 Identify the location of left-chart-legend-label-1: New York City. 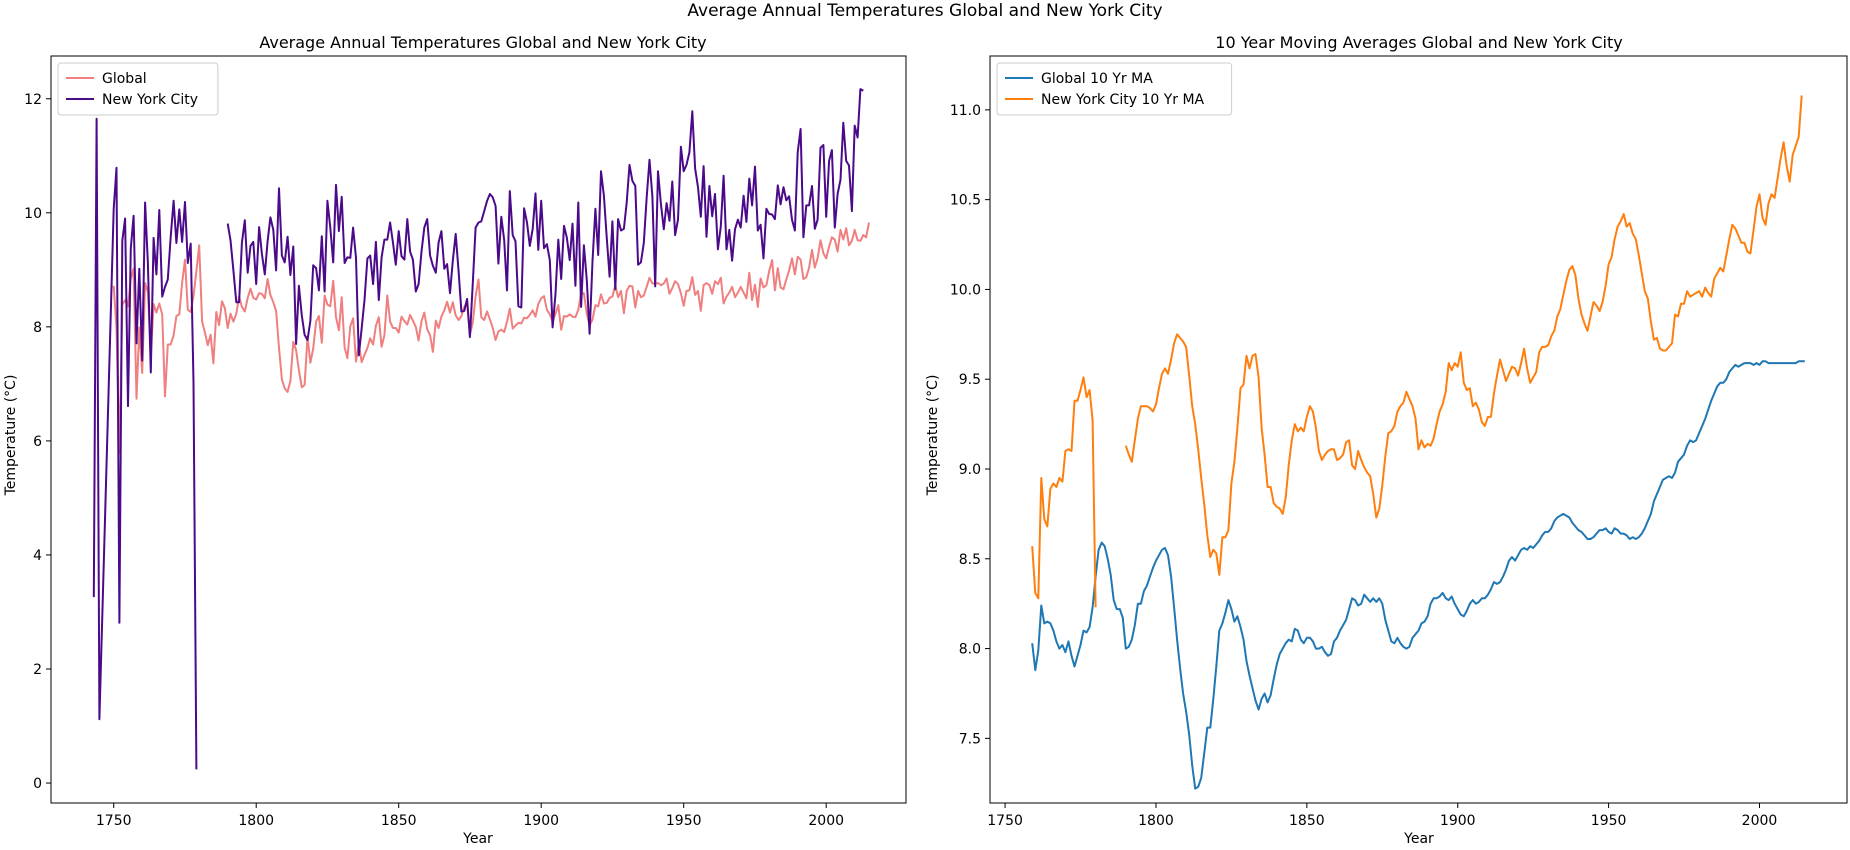
(150, 100).